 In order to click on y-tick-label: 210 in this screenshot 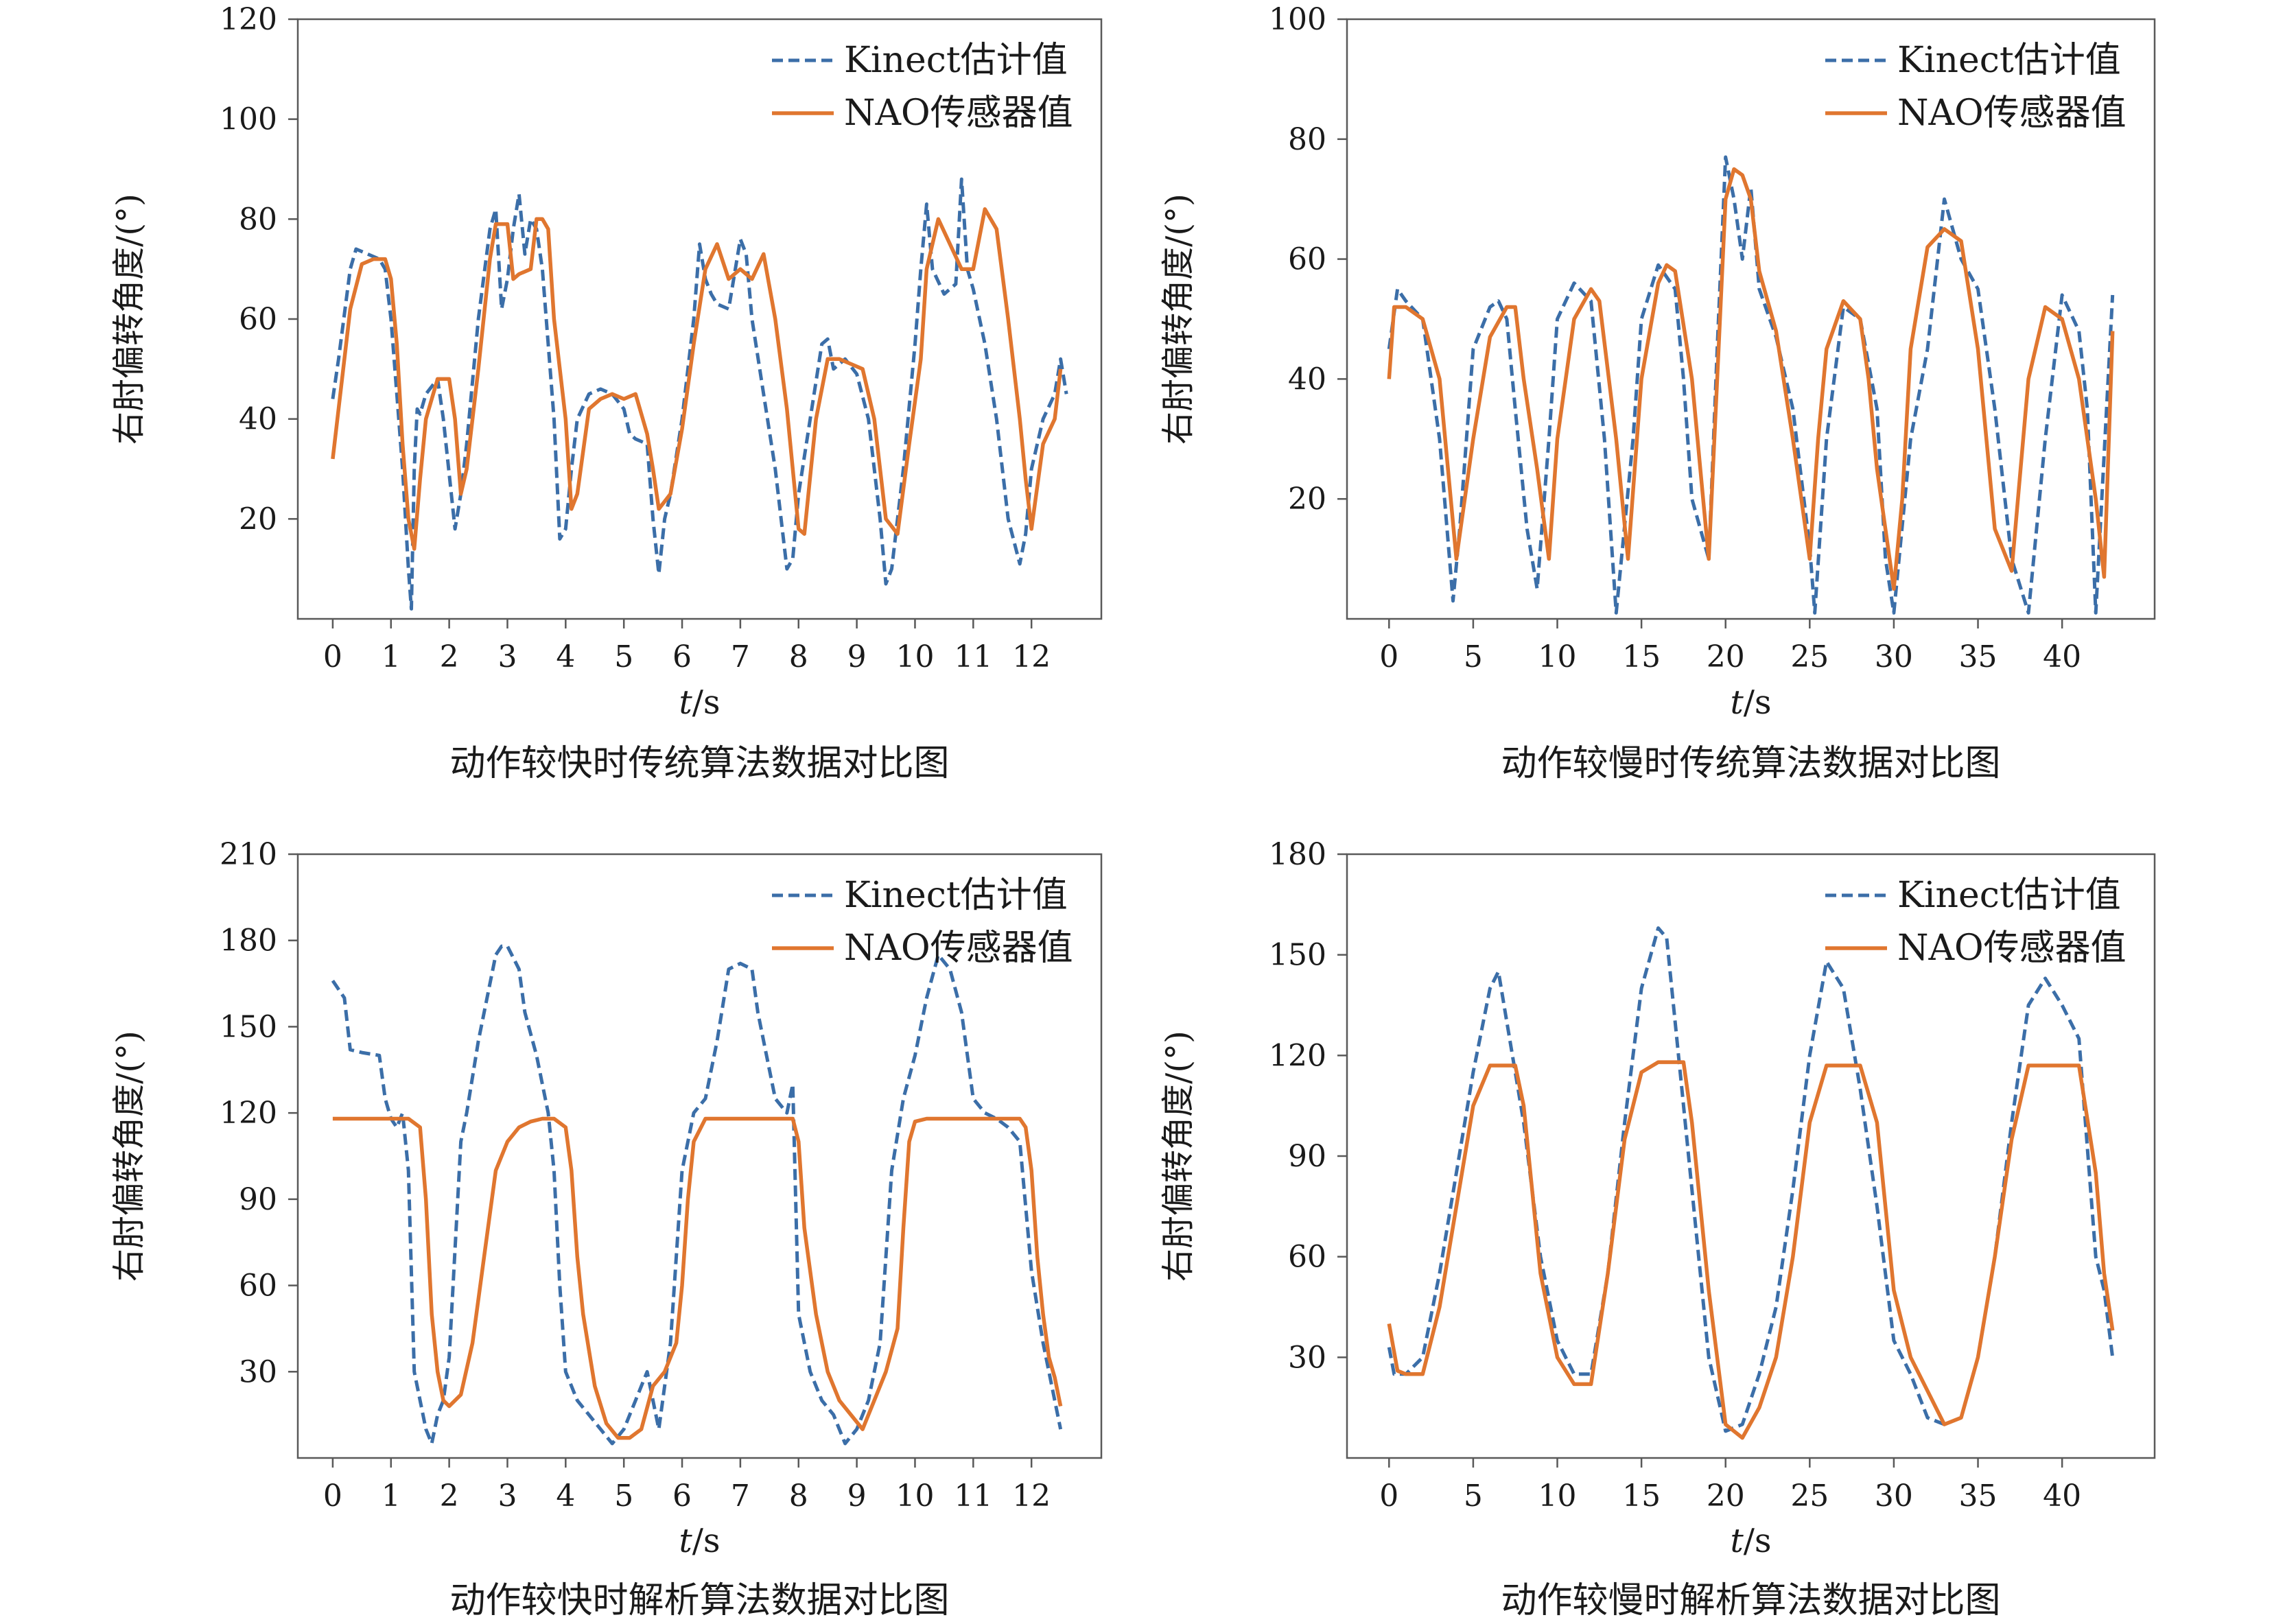, I will do `click(248, 854)`.